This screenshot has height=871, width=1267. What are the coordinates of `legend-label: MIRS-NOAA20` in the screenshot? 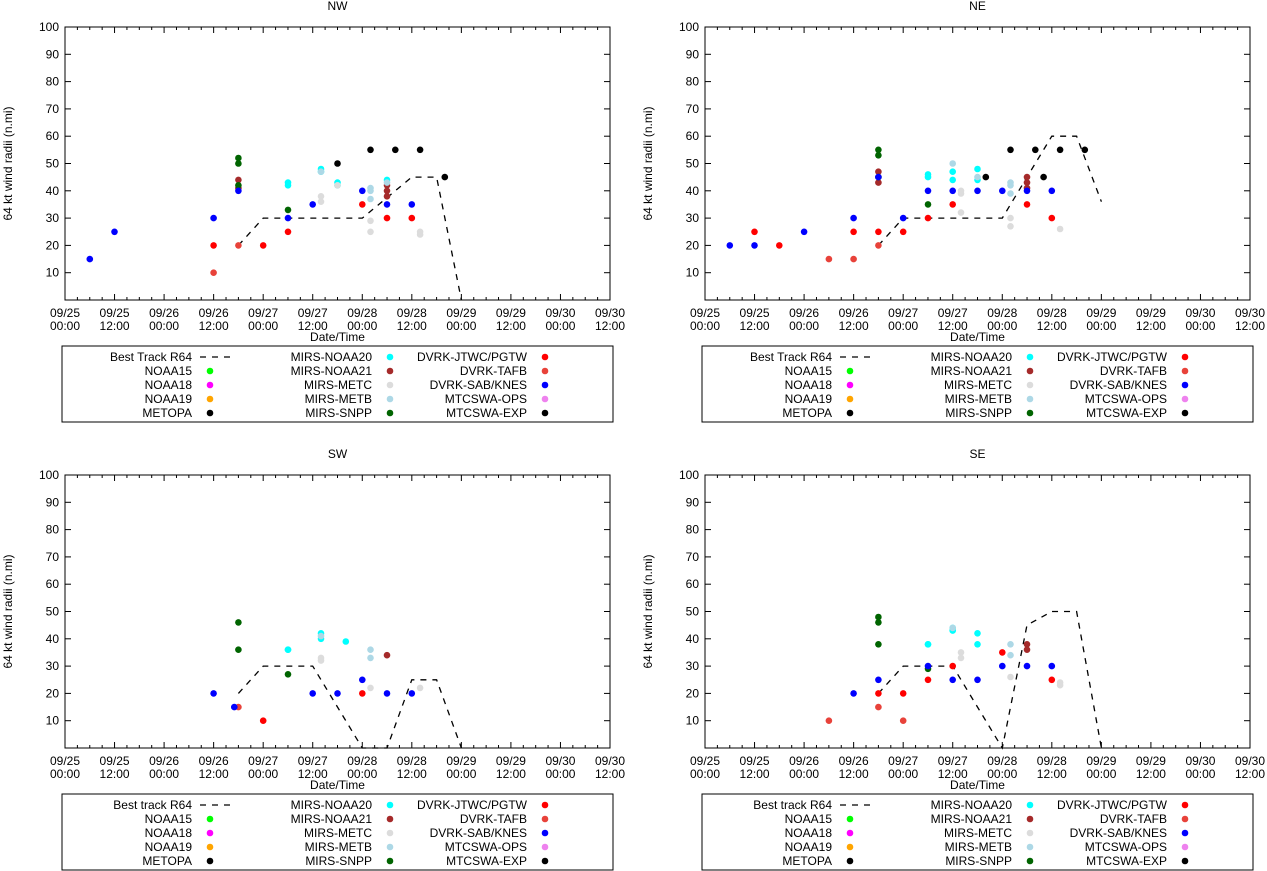 It's located at (332, 805).